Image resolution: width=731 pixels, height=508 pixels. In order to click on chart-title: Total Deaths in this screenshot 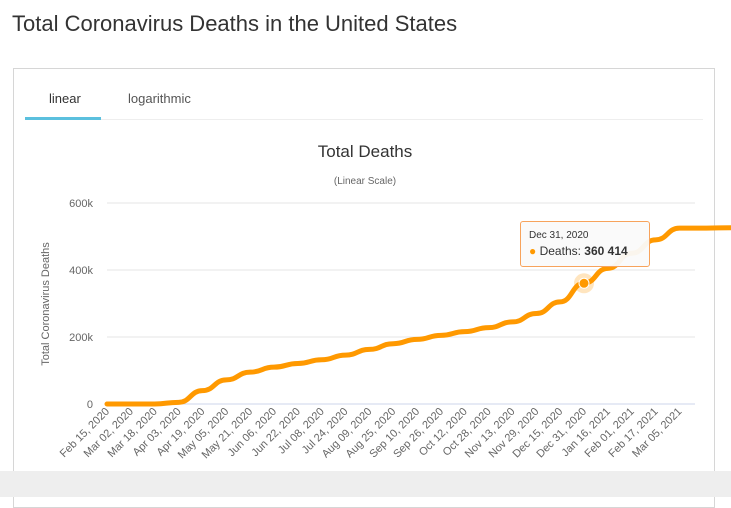, I will do `click(365, 151)`.